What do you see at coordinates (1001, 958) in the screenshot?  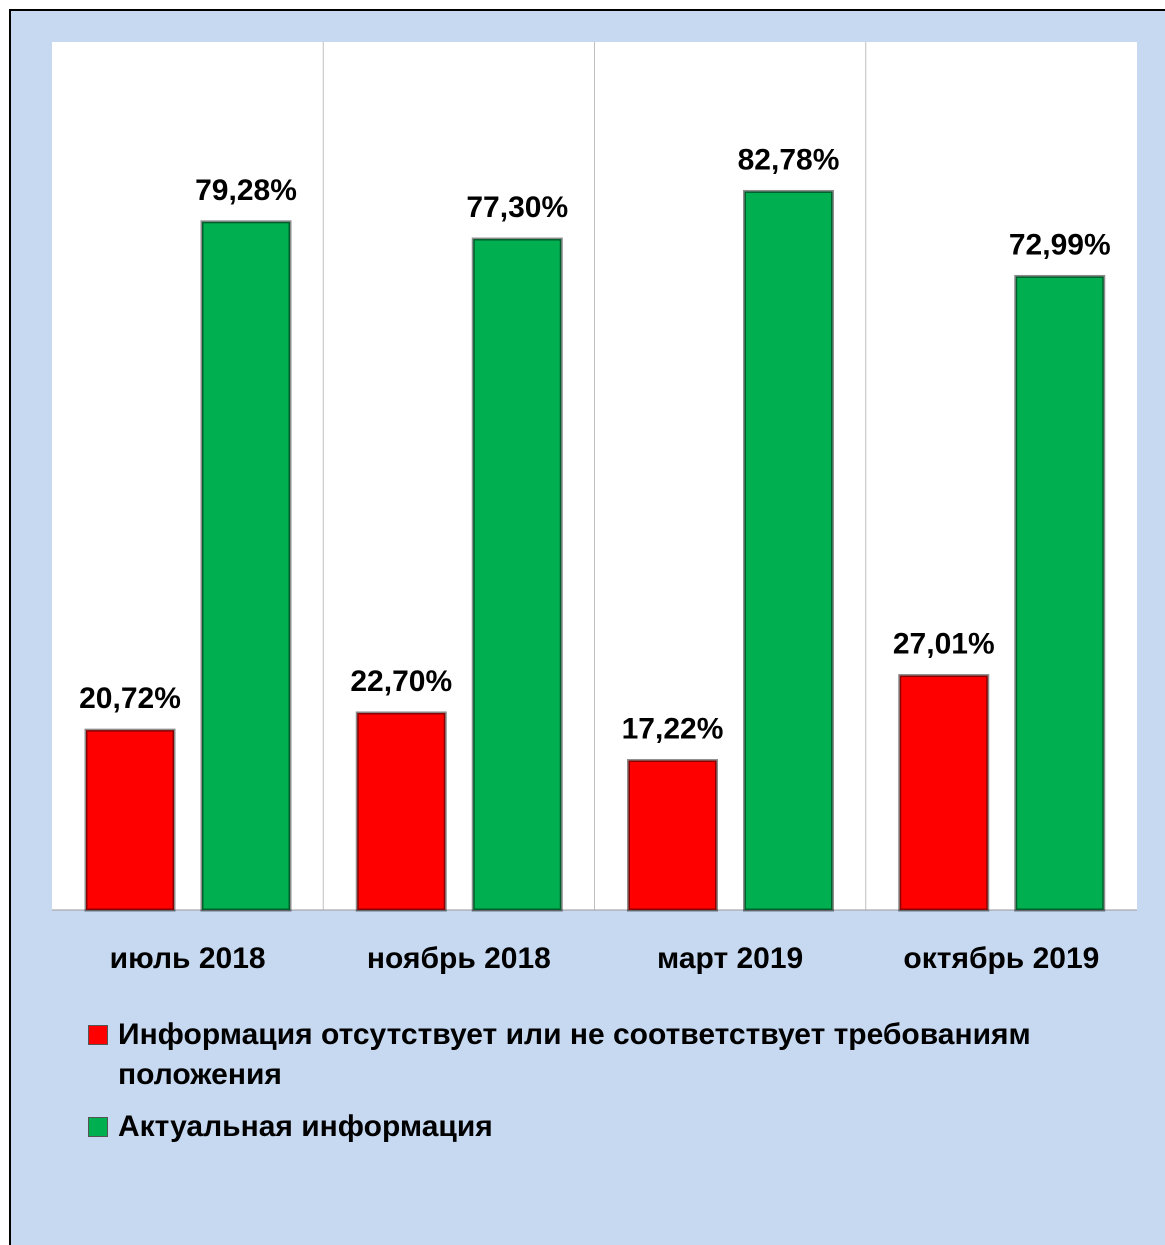 I see `x-tick-label: октябрь 2019` at bounding box center [1001, 958].